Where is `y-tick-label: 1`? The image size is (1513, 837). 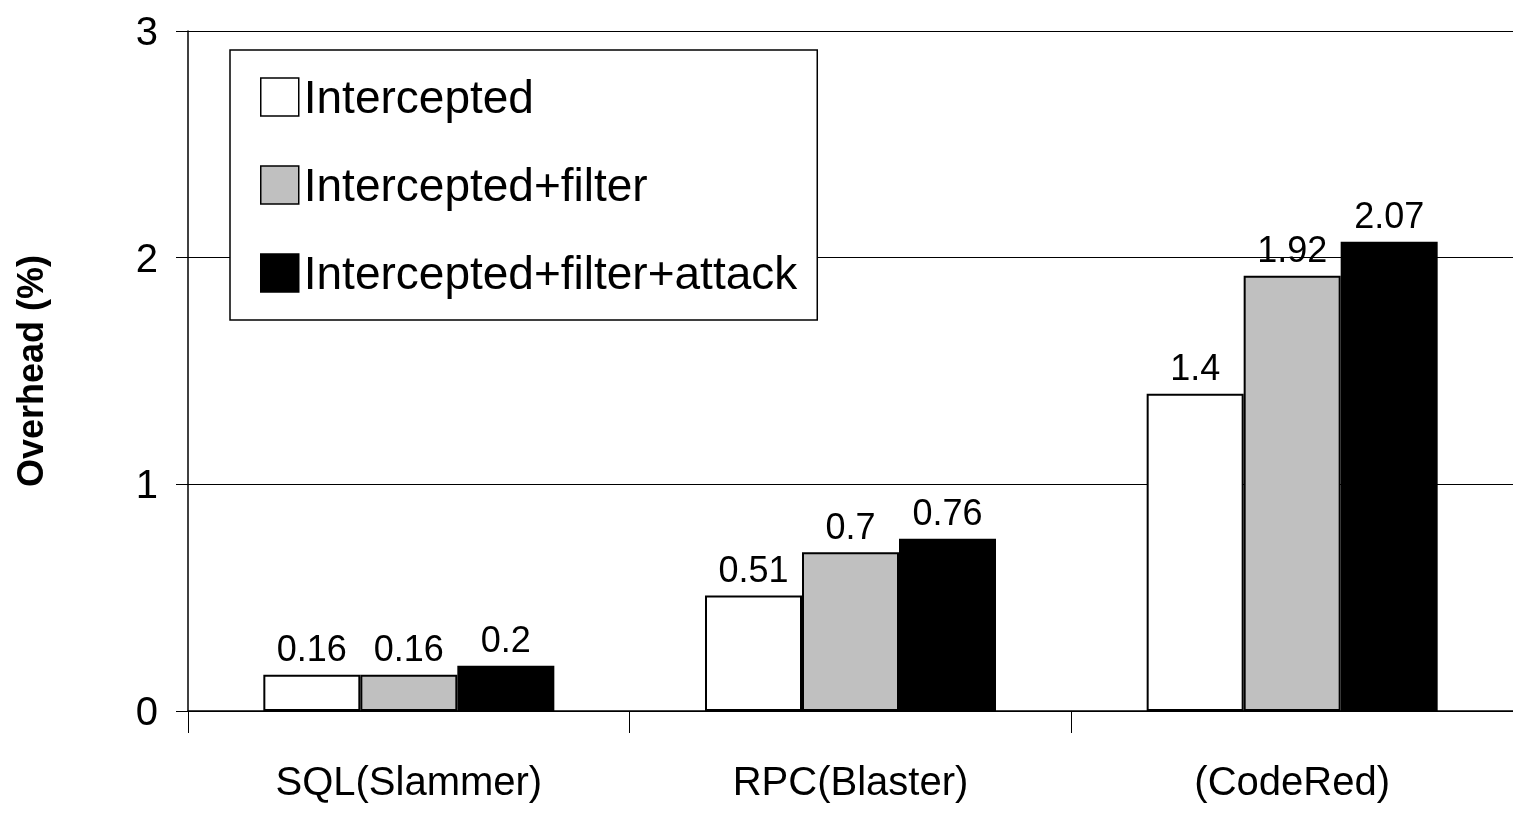
y-tick-label: 1 is located at coordinates (146, 484).